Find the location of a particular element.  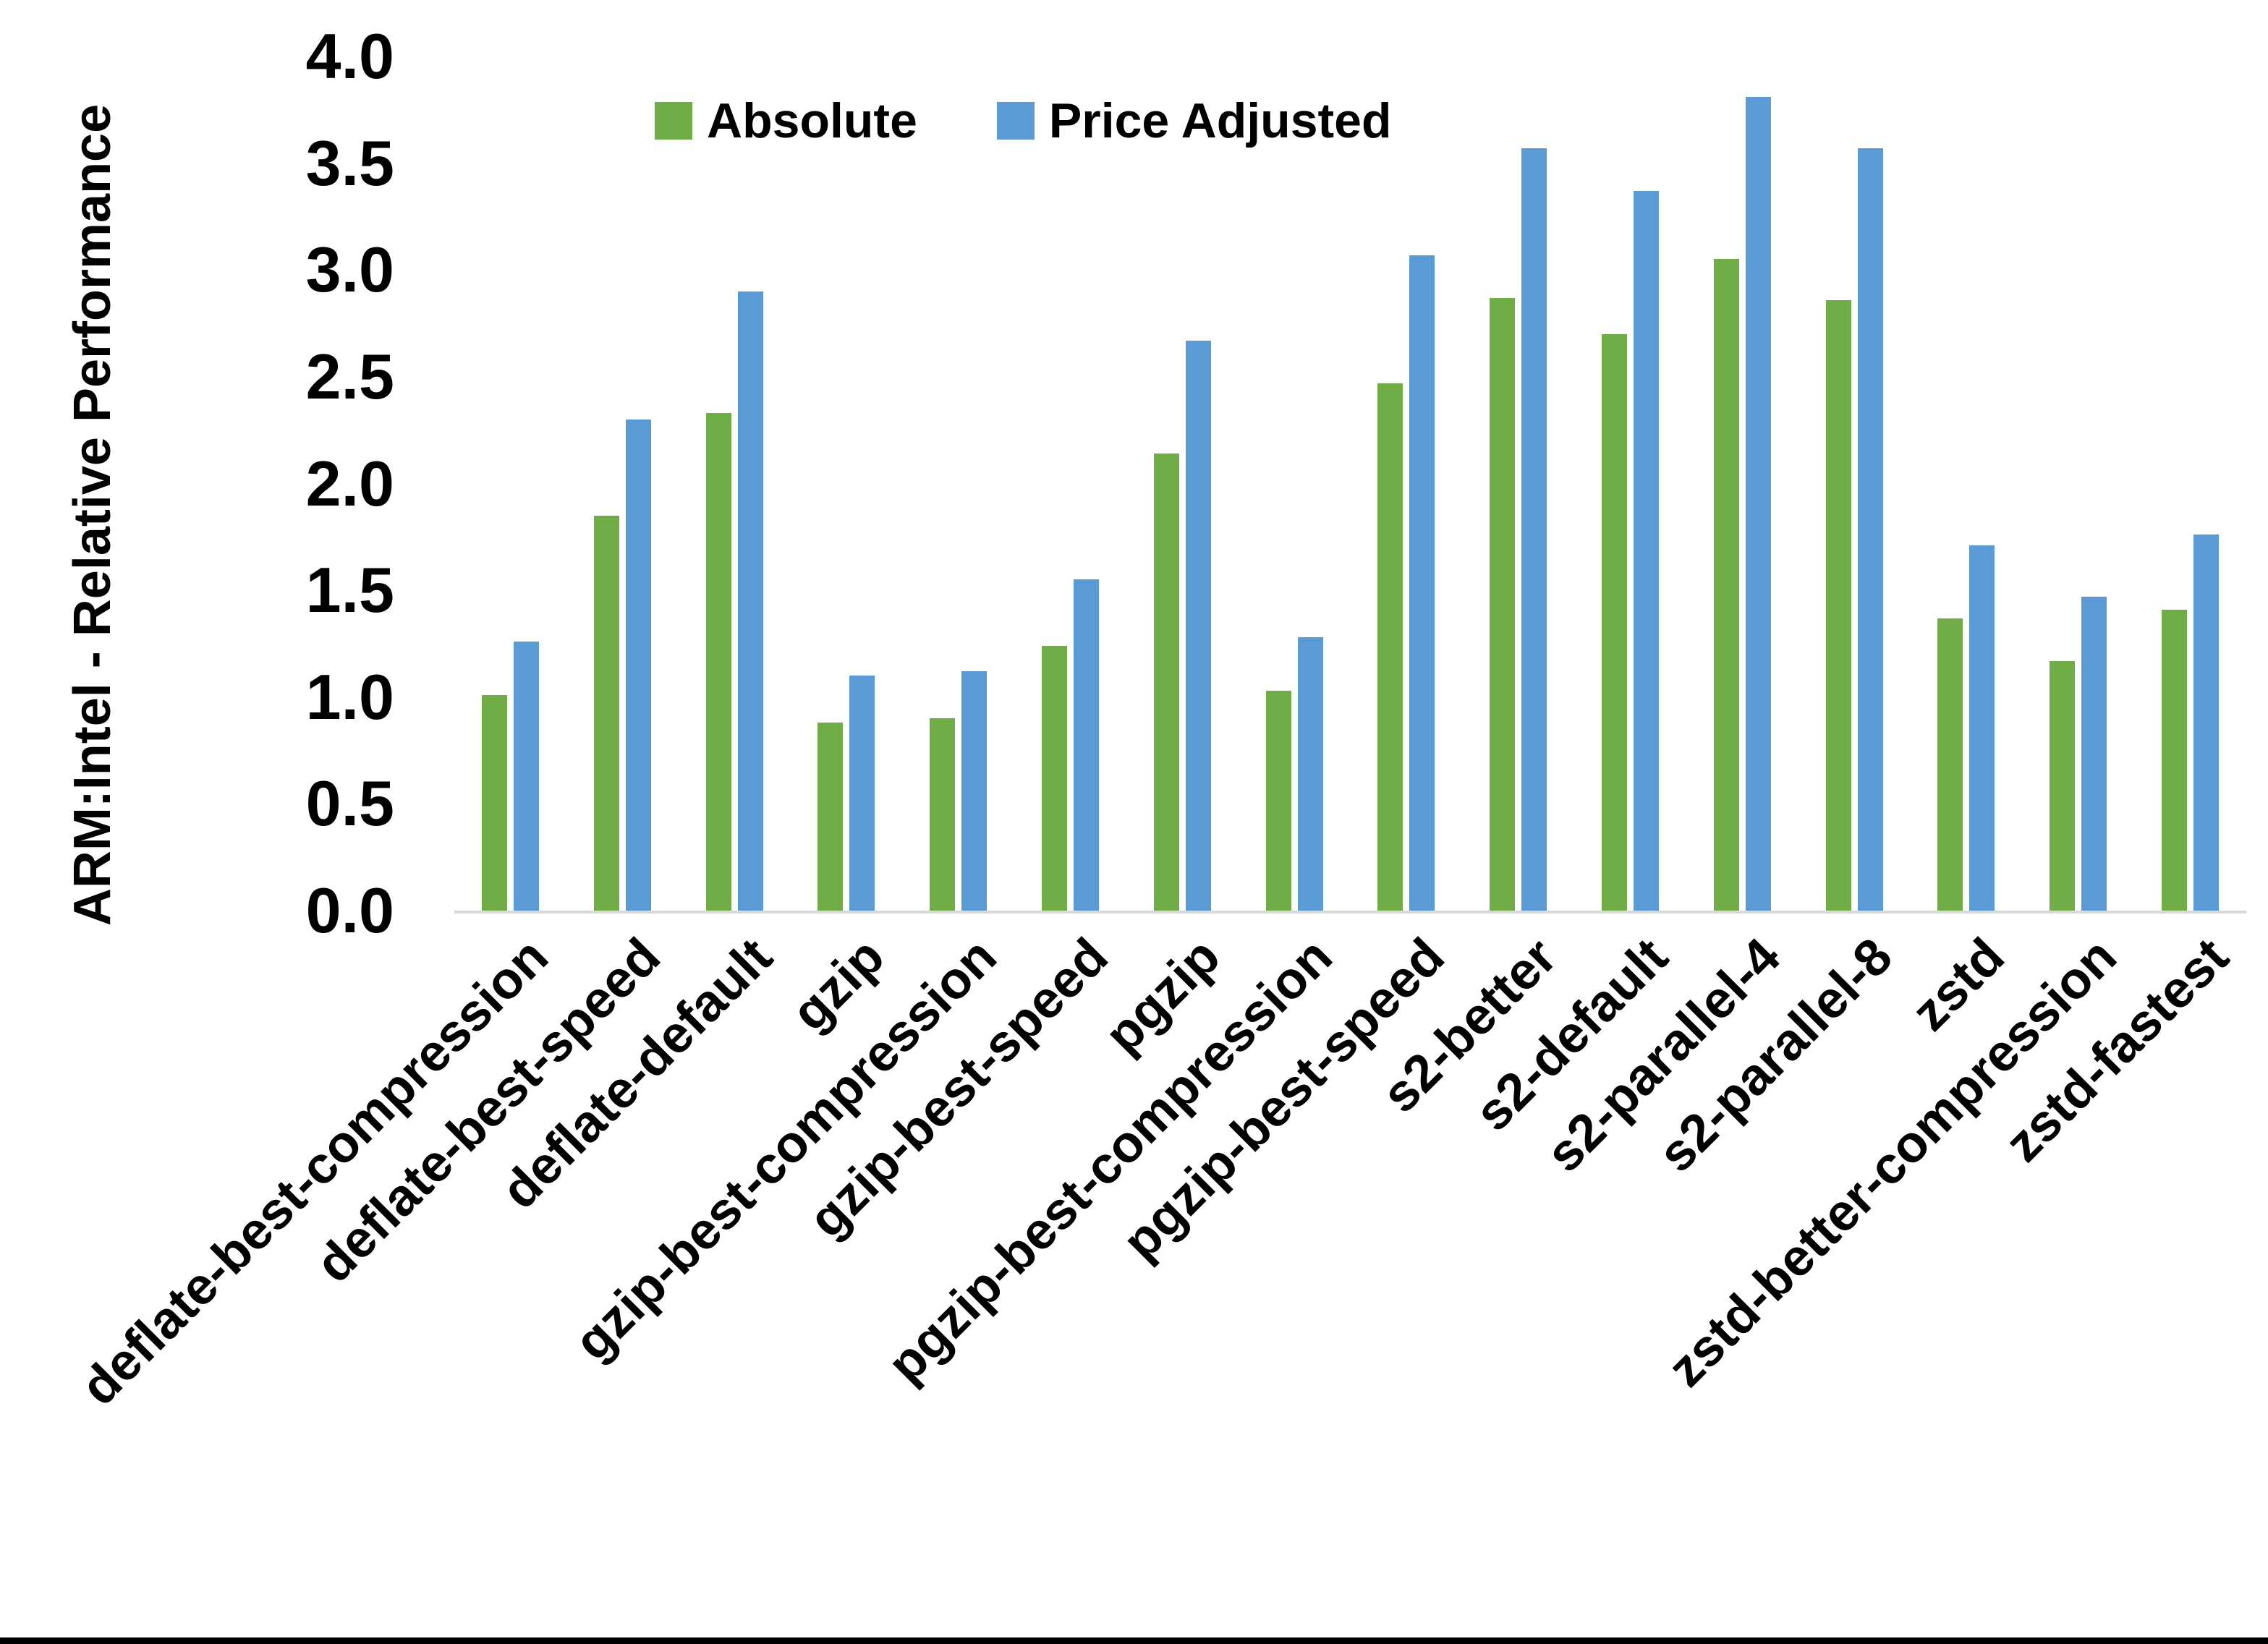

y-axis-title: ARM:Intel - Relative Performance is located at coordinates (93, 515).